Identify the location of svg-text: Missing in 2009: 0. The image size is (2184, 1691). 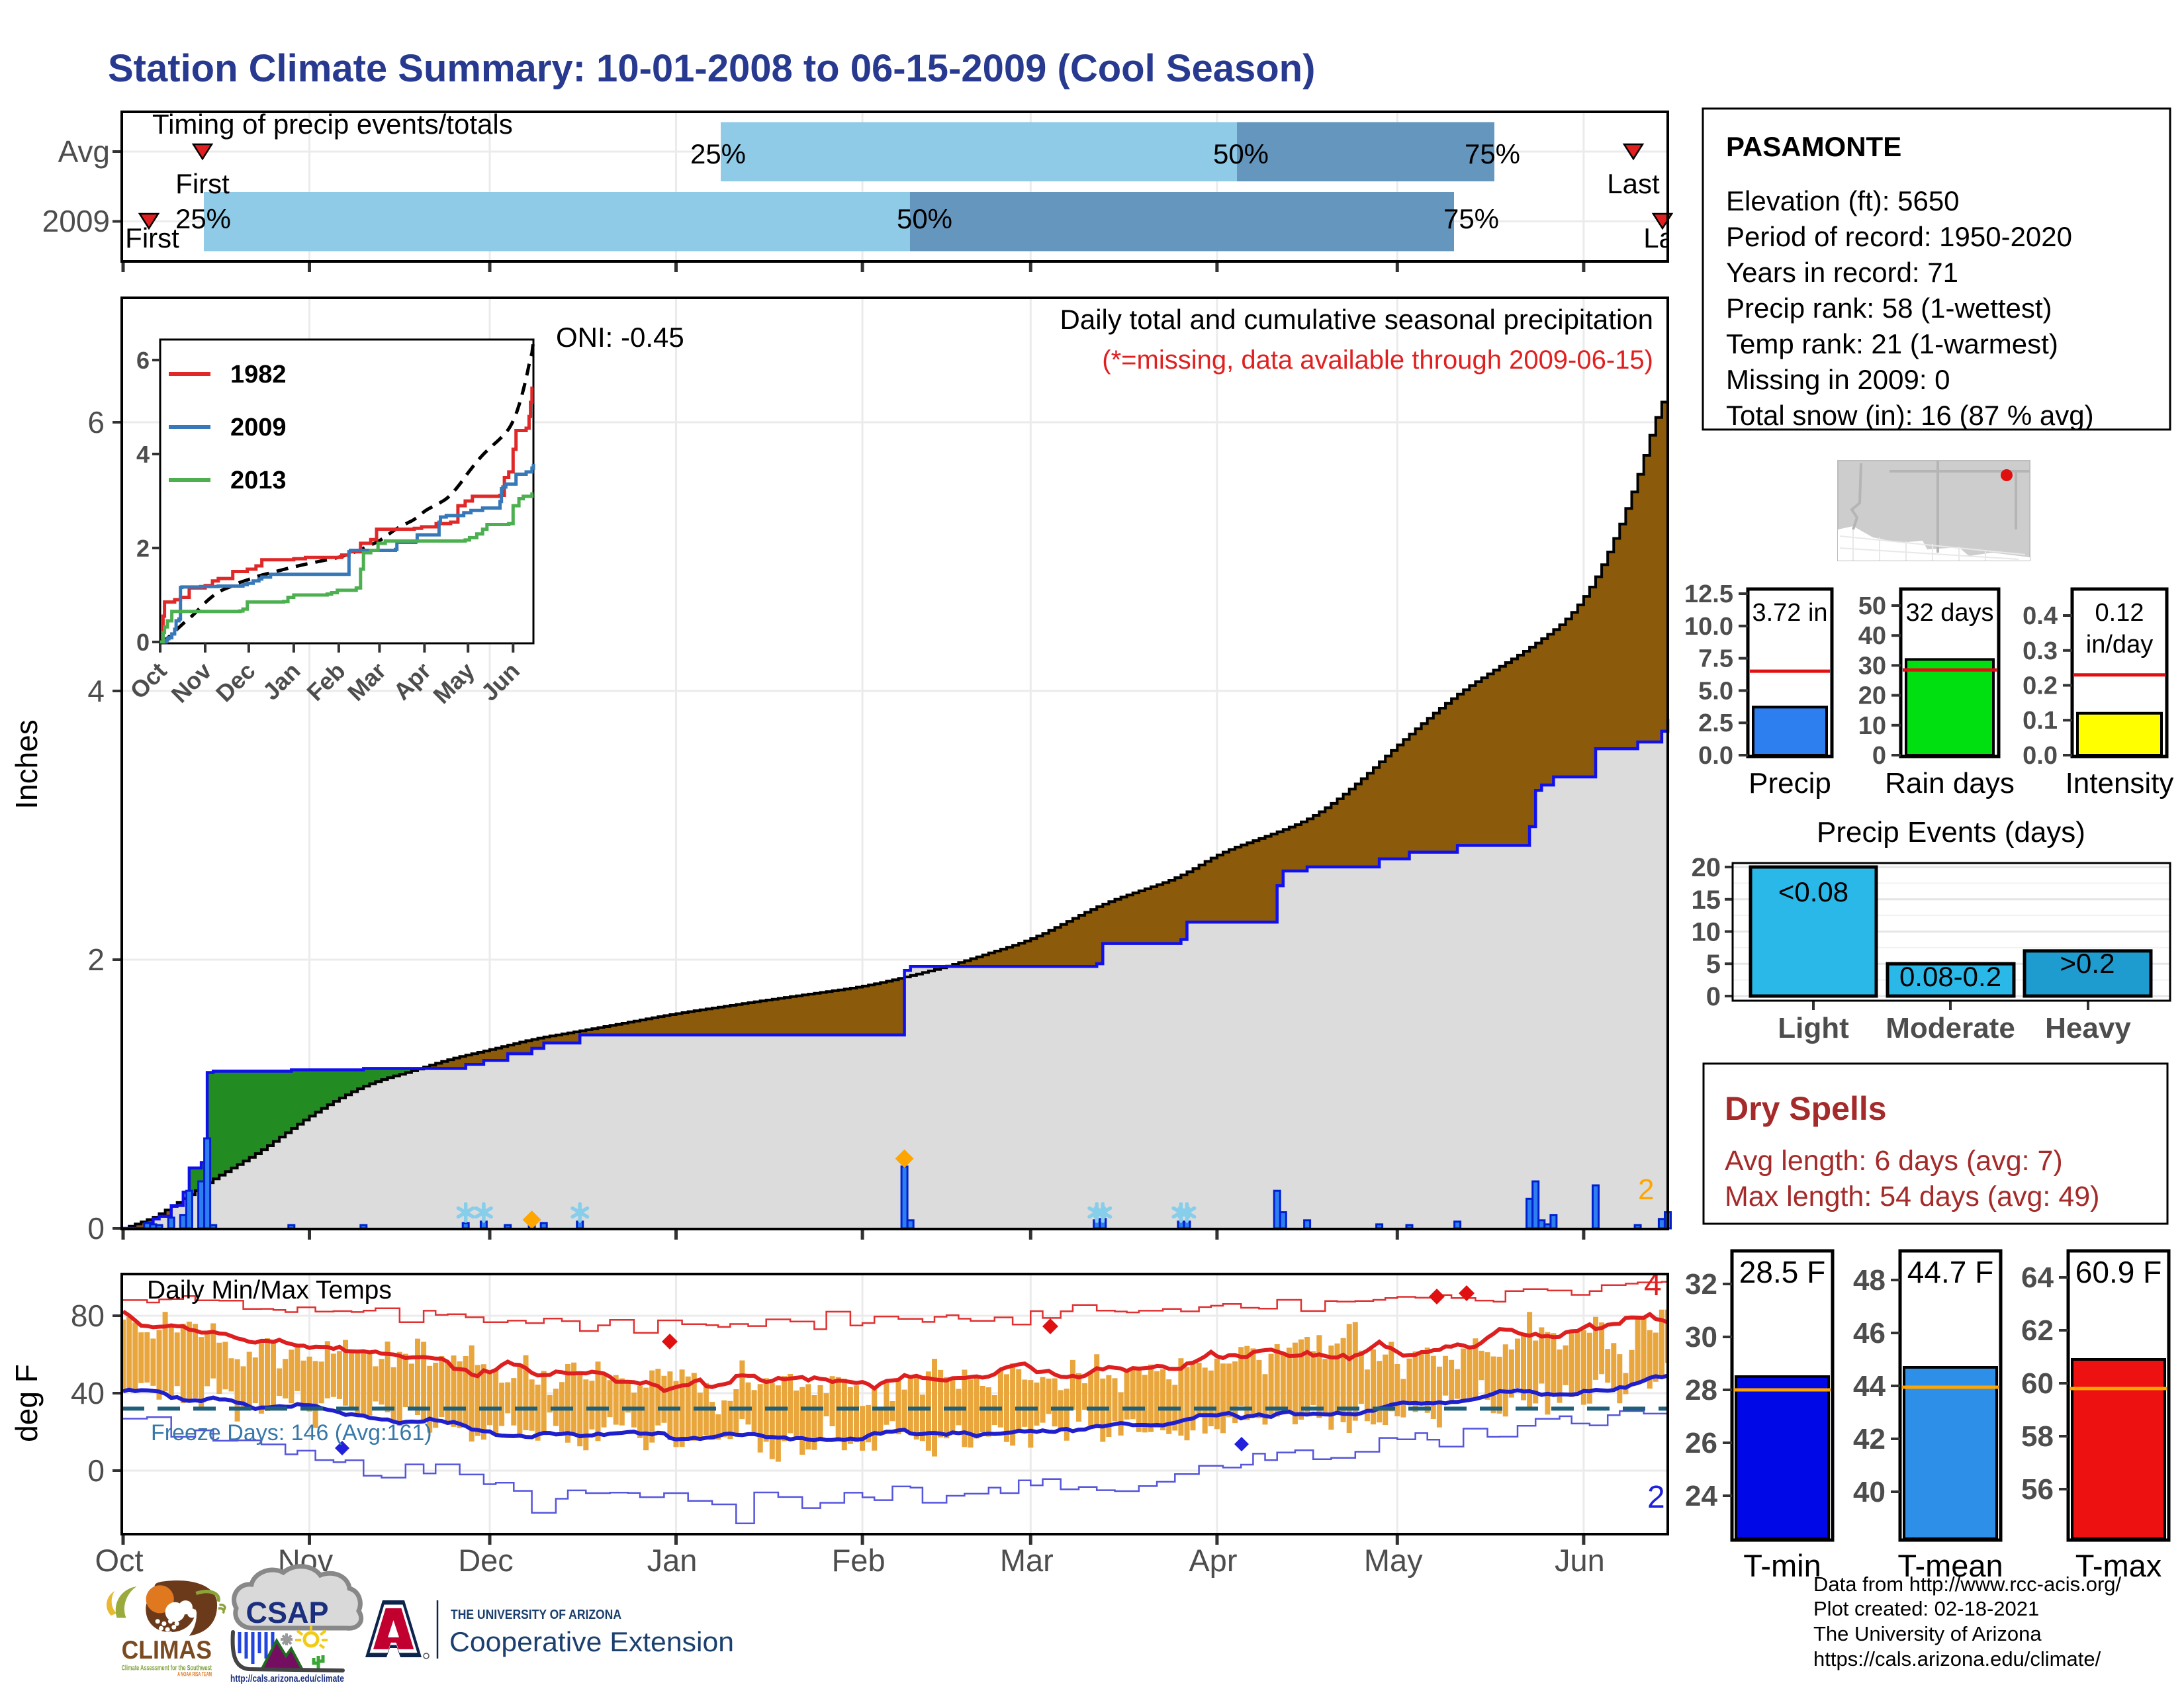
(1838, 379).